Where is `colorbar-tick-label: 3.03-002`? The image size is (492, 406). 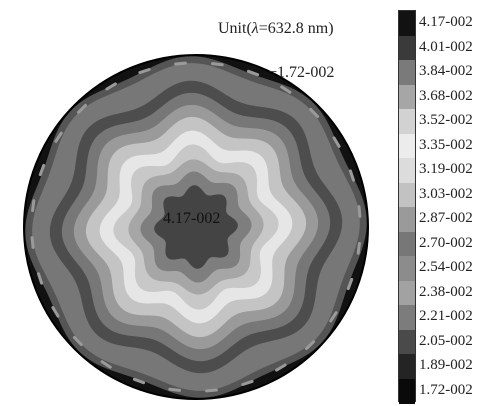
colorbar-tick-label: 3.03-002 is located at coordinates (446, 193).